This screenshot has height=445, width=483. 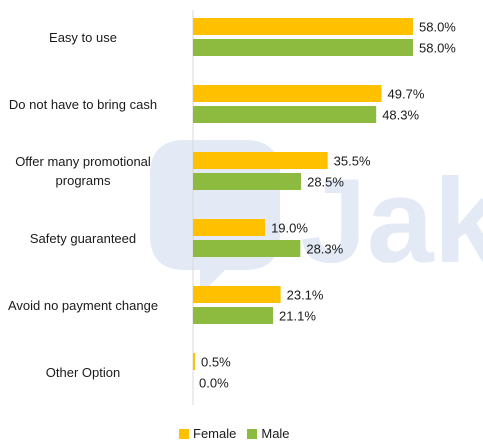 I want to click on category-label-3: Safety guaranteed, so click(x=89, y=238).